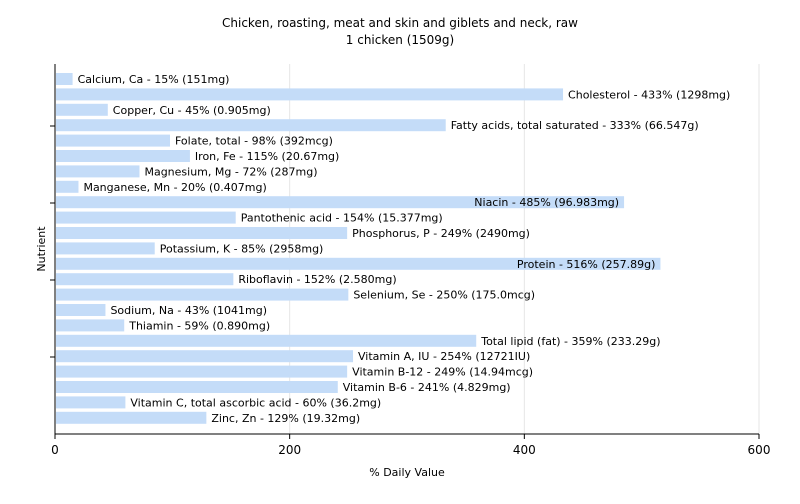  What do you see at coordinates (759, 450) in the screenshot?
I see `x-tick-label-600: 600` at bounding box center [759, 450].